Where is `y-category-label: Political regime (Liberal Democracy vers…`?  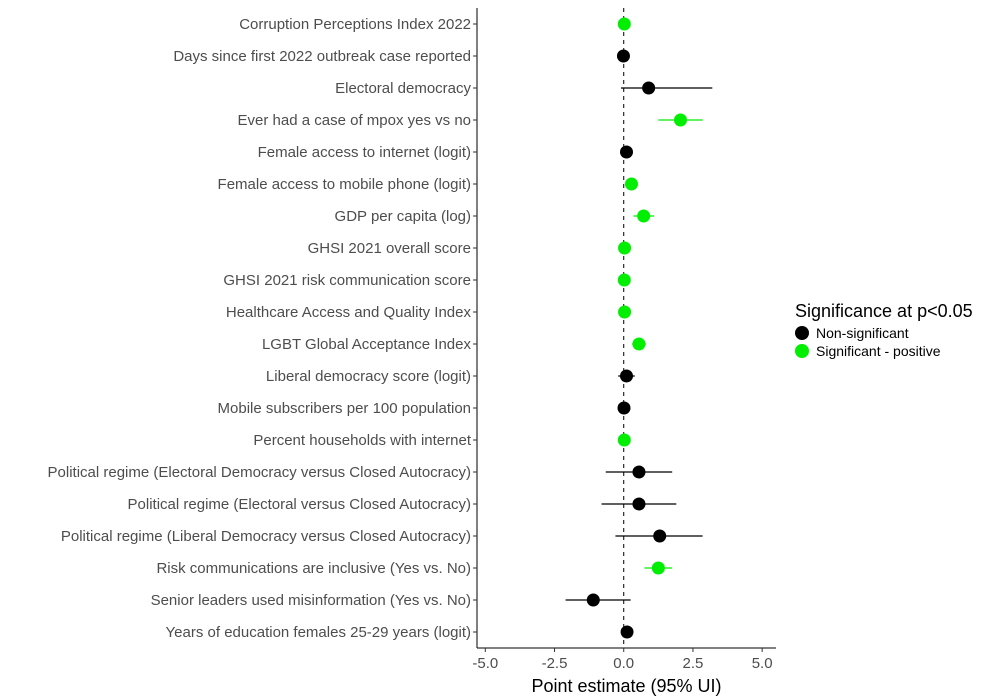
y-category-label: Political regime (Liberal Democracy vers… is located at coordinates (266, 536).